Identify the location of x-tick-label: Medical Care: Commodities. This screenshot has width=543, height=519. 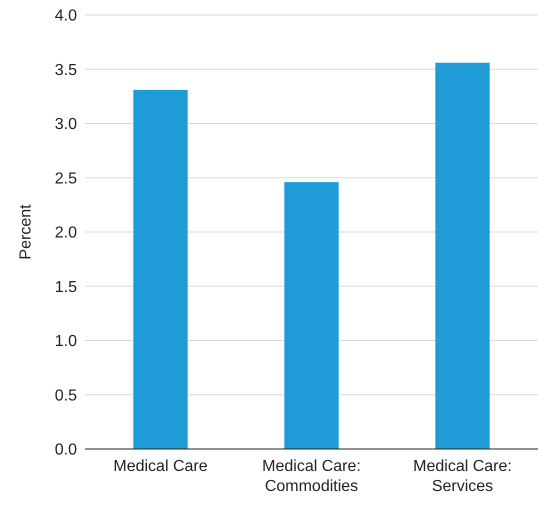
(311, 476).